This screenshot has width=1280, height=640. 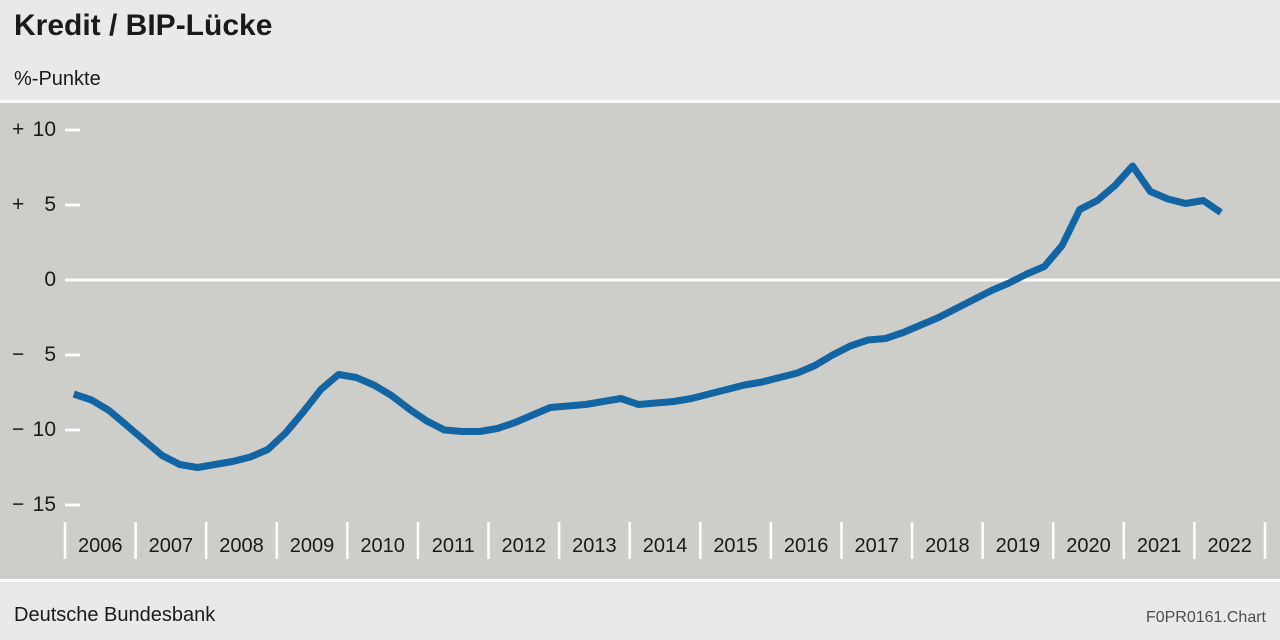 What do you see at coordinates (382, 546) in the screenshot?
I see `x-tick-label: 2010` at bounding box center [382, 546].